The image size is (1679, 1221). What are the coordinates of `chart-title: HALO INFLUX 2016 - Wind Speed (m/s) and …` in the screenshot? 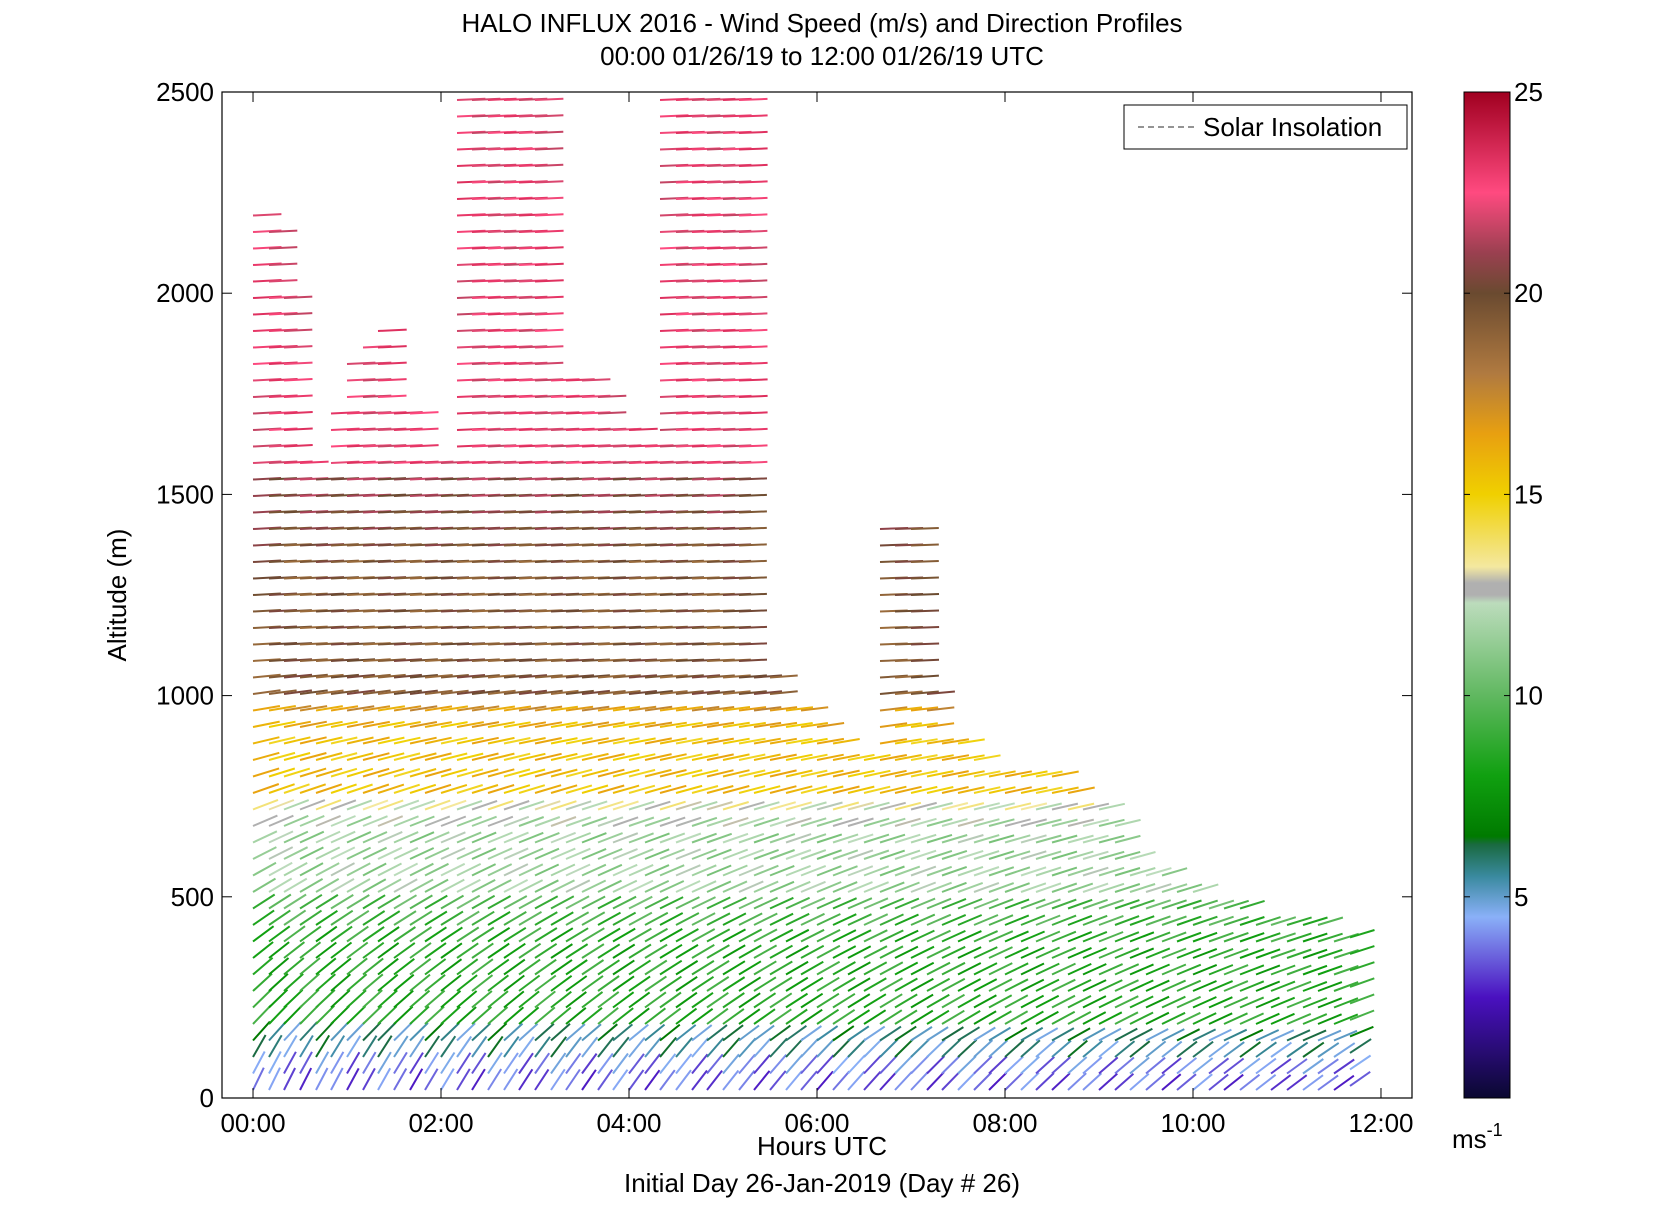 It's located at (821, 23).